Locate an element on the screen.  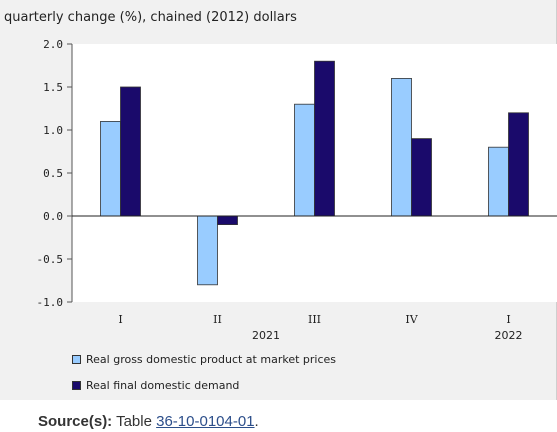
y-tick-label: 1.5 is located at coordinates (53, 87).